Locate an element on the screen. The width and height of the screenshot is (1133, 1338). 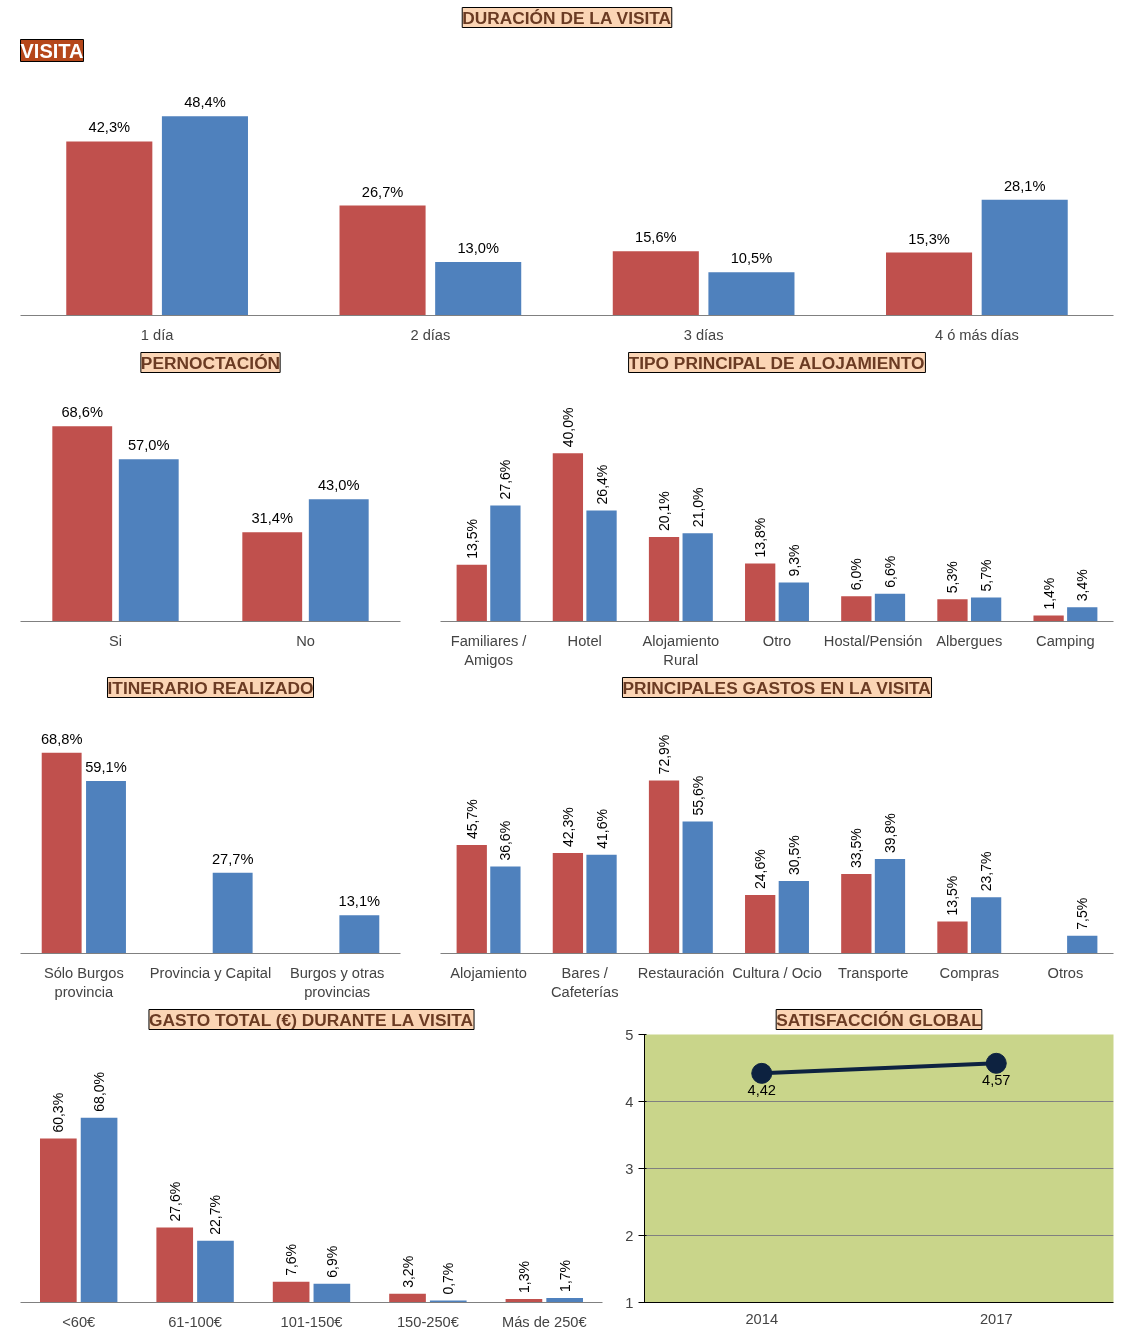
data-label: 22,7% is located at coordinates (215, 1215).